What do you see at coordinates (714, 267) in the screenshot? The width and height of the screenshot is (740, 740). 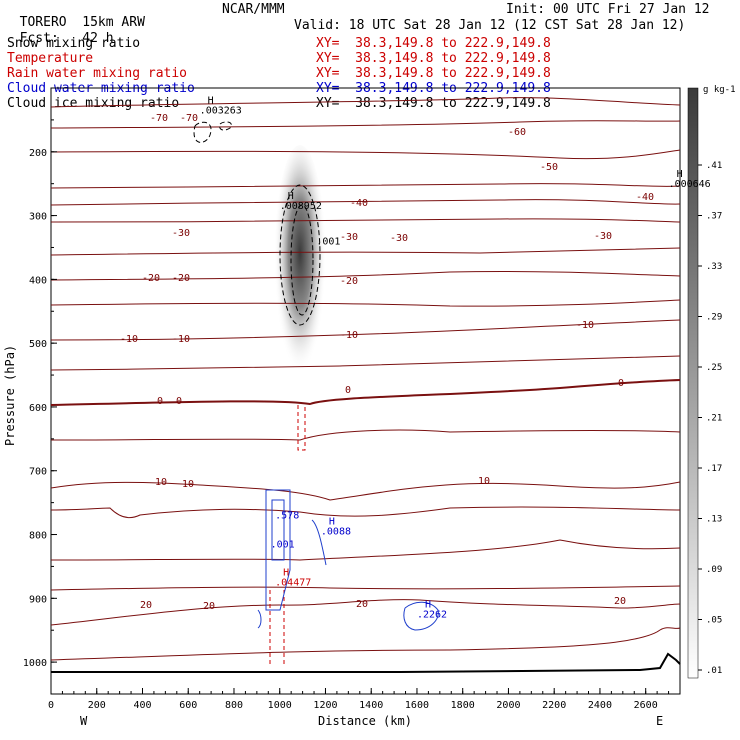 I see `colorbar-tick-label: .33` at bounding box center [714, 267].